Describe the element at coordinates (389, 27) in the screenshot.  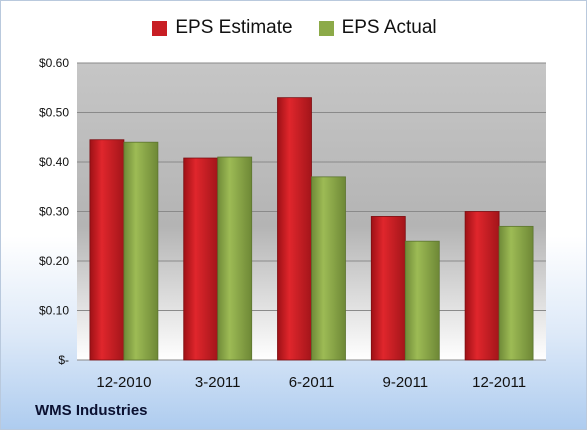
I see `legend-label-actual: EPS Actual` at that location.